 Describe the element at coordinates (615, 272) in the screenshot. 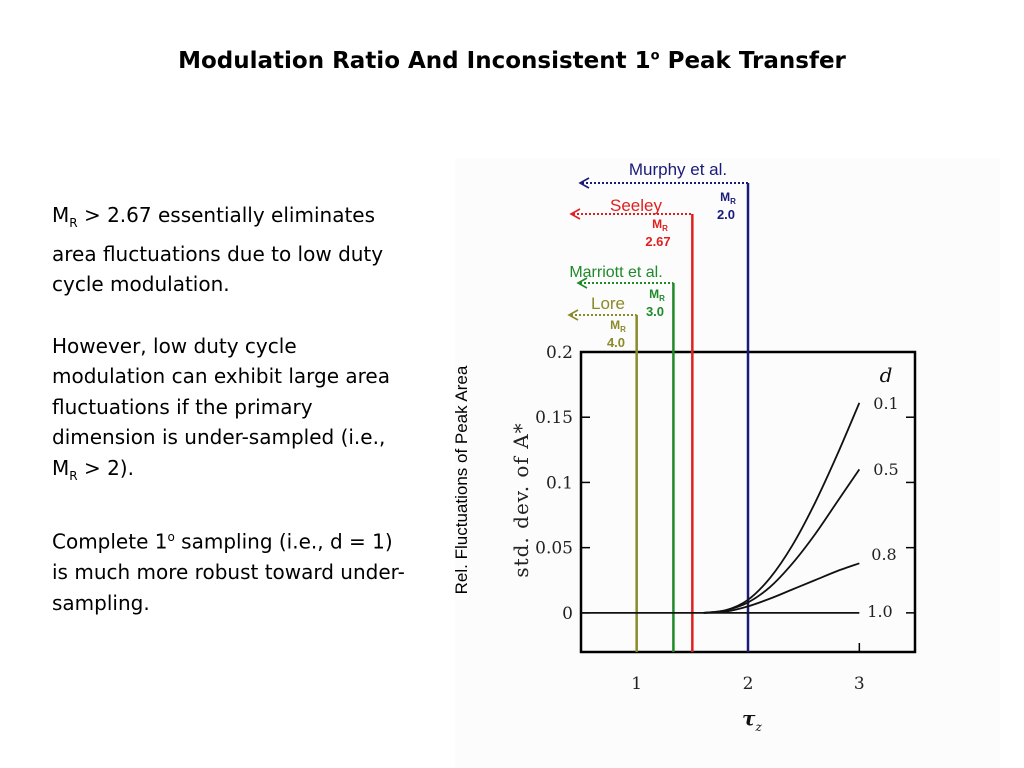

I see `reference-name: Marriott et al.` at that location.